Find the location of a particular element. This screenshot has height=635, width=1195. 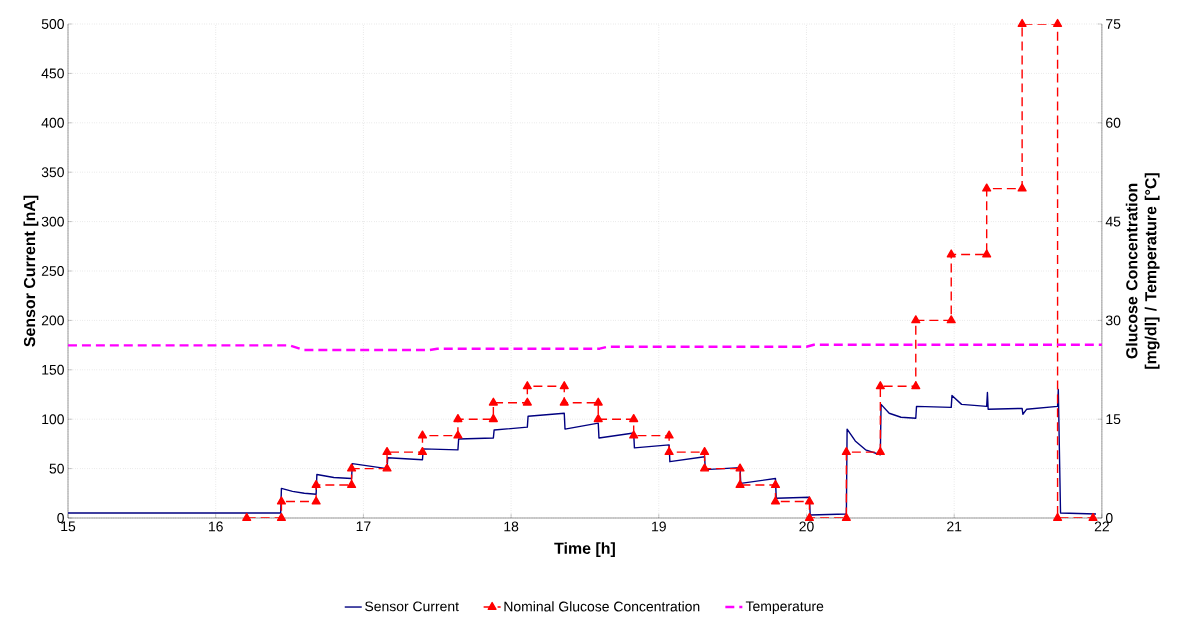

y-tick-label: 450 is located at coordinates (52, 73).